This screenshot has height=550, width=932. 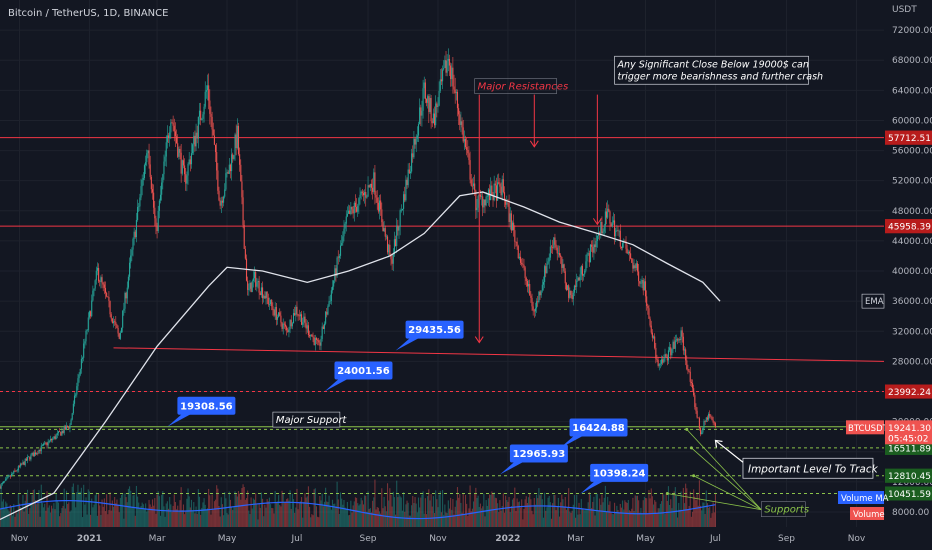 I want to click on supports-arrow-tip, so click(x=687, y=429).